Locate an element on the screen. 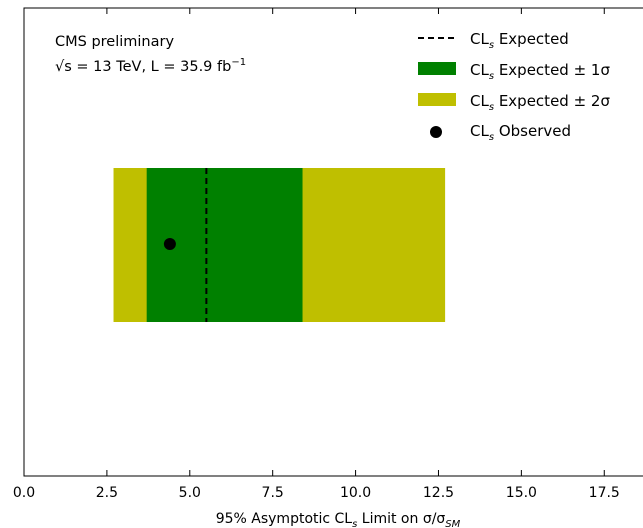 This screenshot has width=643, height=528. legend-observed-base: CL is located at coordinates (479, 131).